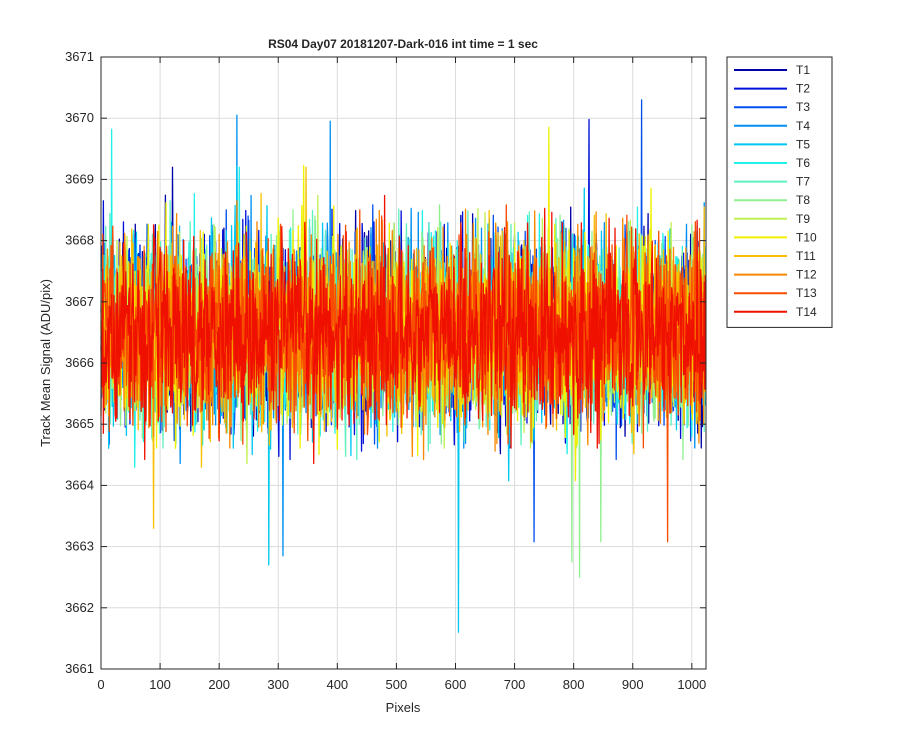  Describe the element at coordinates (803, 126) in the screenshot. I see `legend-label-t4: T4` at that location.